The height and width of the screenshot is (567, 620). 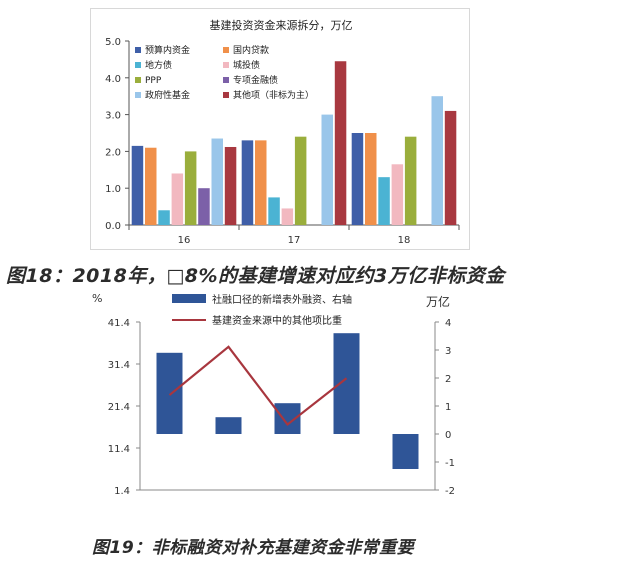 I want to click on legend-label: PPP, so click(x=153, y=81).